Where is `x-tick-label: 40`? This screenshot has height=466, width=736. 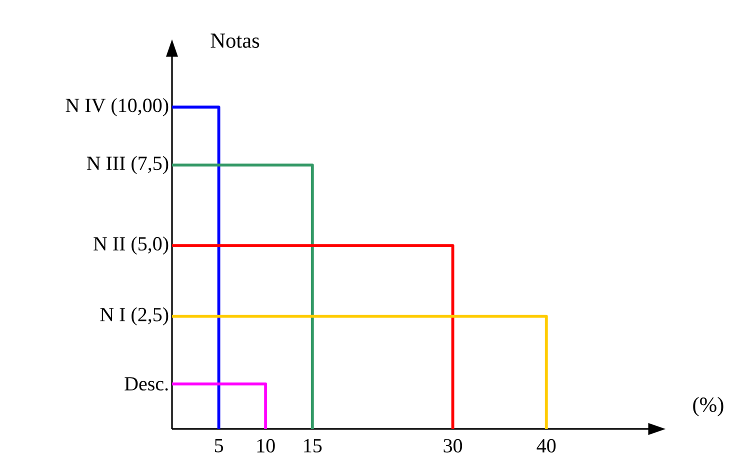
x-tick-label: 40 is located at coordinates (546, 446).